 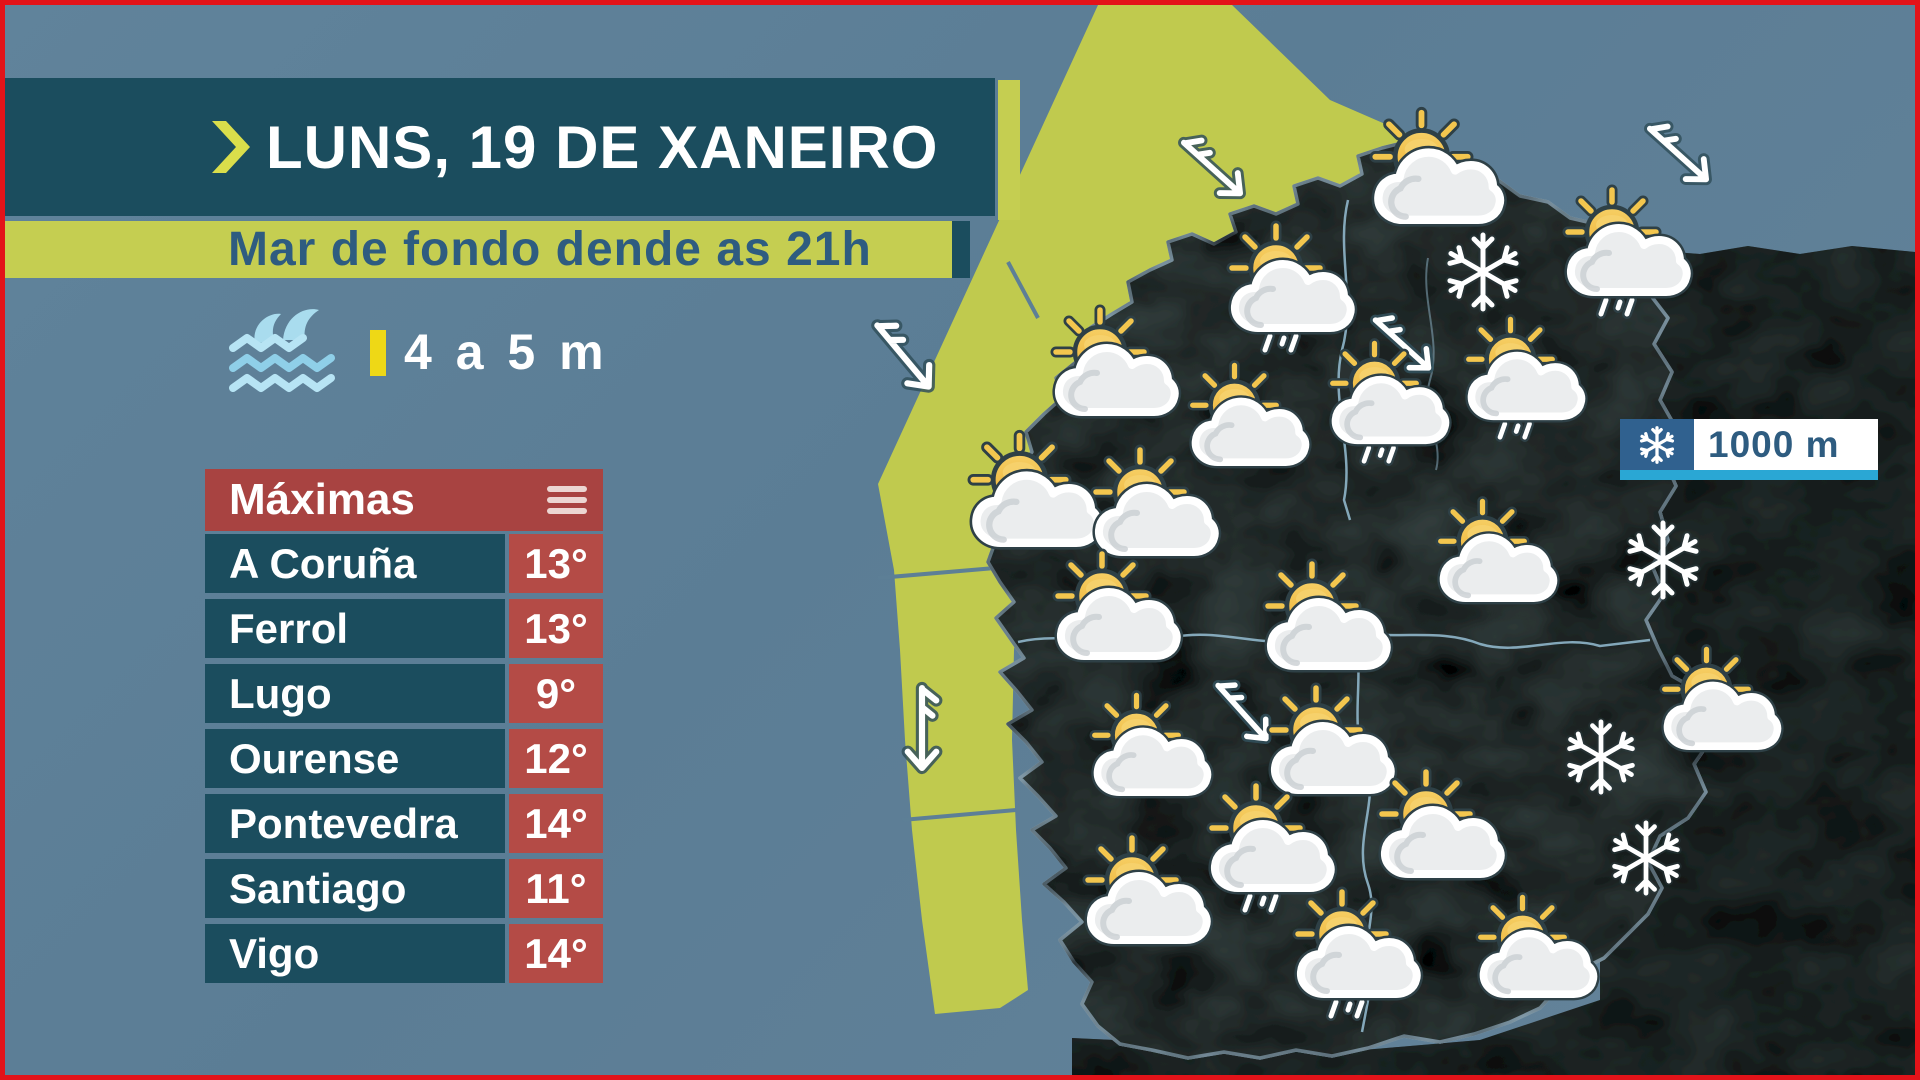 I want to click on table-title: Máximas, so click(x=322, y=499).